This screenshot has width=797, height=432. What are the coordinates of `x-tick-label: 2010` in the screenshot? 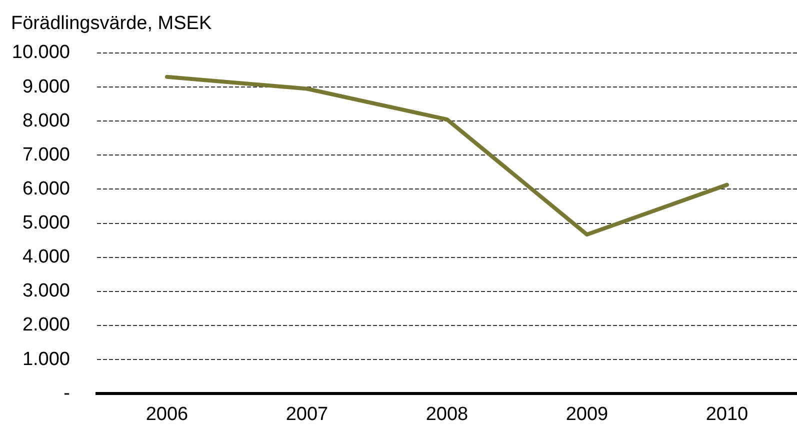 It's located at (727, 415).